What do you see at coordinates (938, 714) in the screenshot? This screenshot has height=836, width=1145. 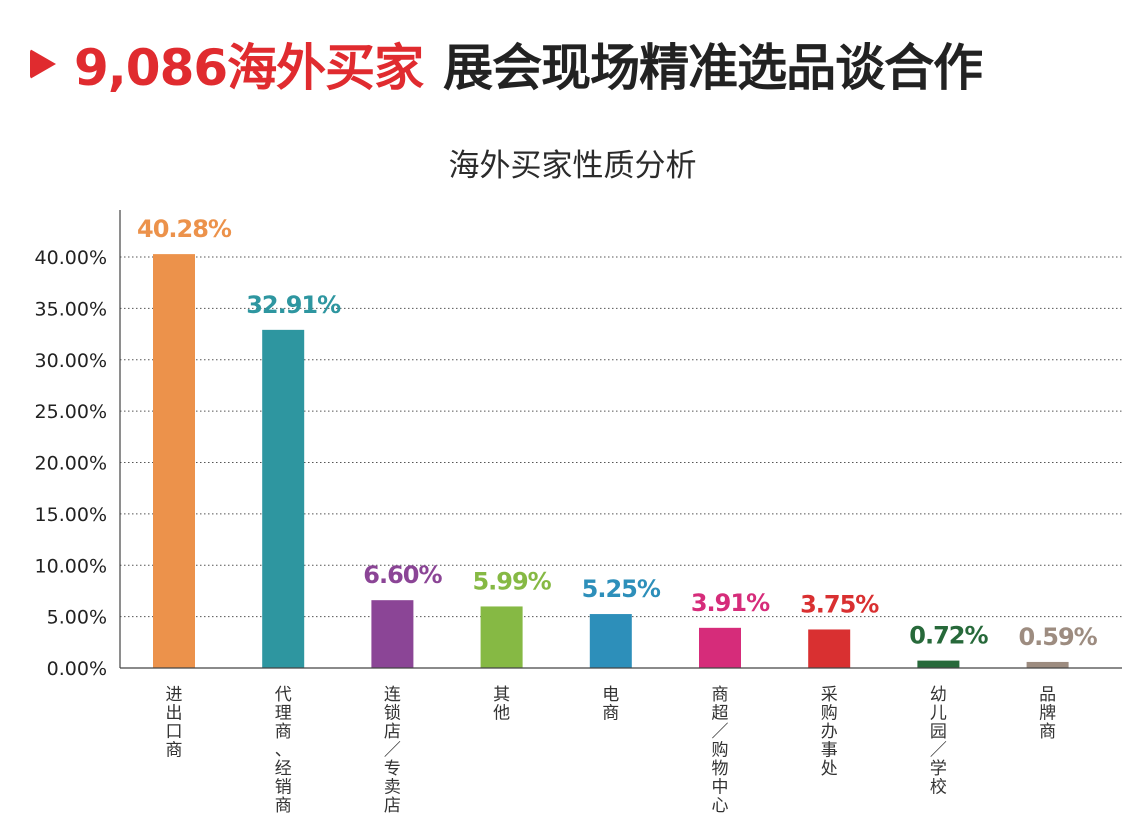 I see `x-tick-char: 儿` at bounding box center [938, 714].